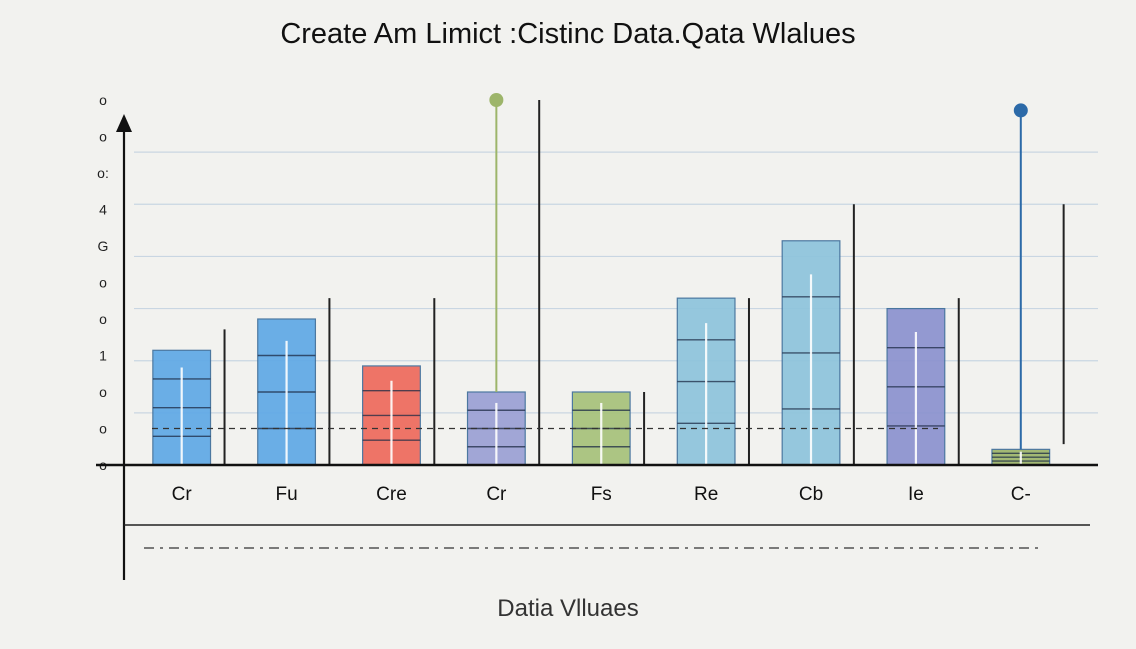 This screenshot has width=1136, height=649. Describe the element at coordinates (1021, 494) in the screenshot. I see `x-tick-label: C-` at that location.